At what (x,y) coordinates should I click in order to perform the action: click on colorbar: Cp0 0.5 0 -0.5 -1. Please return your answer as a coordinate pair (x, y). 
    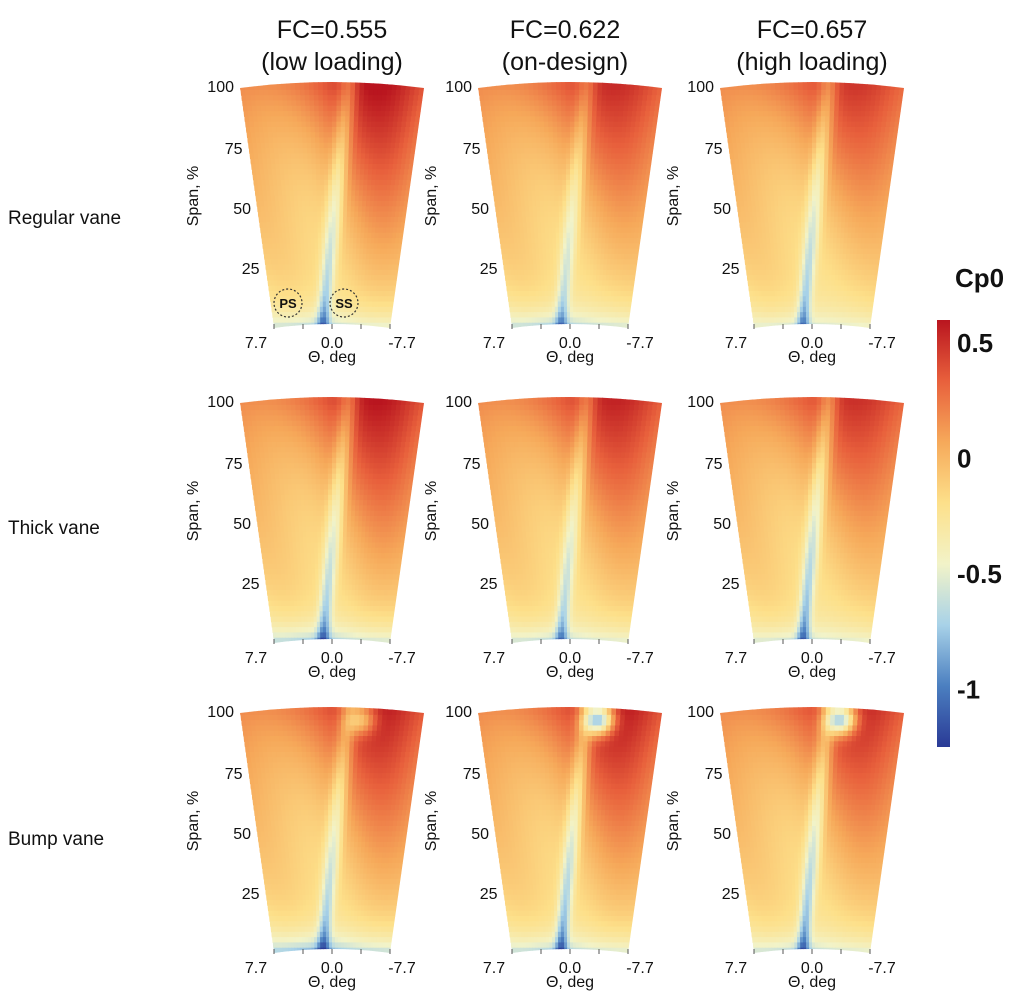
    Looking at the image, I should click on (970, 505).